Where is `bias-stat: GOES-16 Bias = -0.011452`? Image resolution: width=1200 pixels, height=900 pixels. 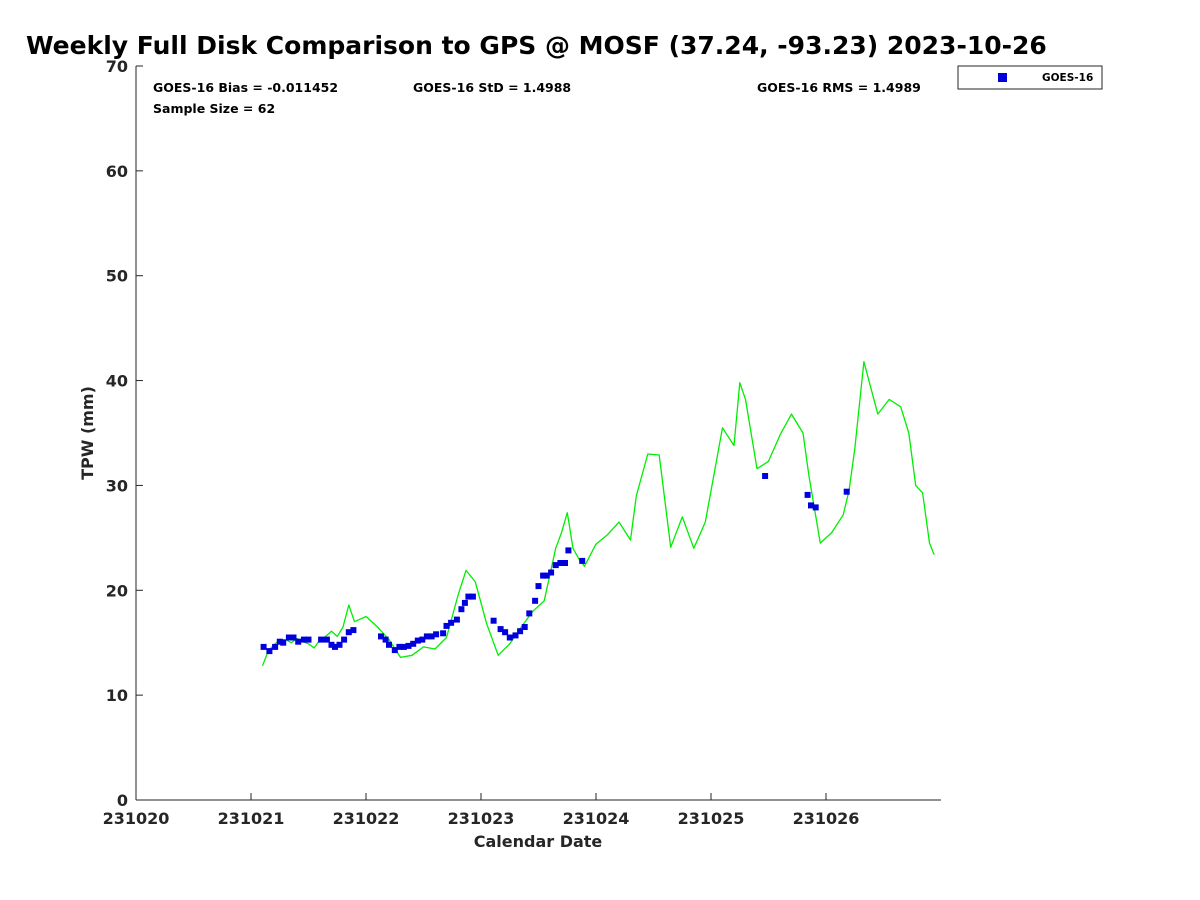 bias-stat: GOES-16 Bias = -0.011452 is located at coordinates (245, 87).